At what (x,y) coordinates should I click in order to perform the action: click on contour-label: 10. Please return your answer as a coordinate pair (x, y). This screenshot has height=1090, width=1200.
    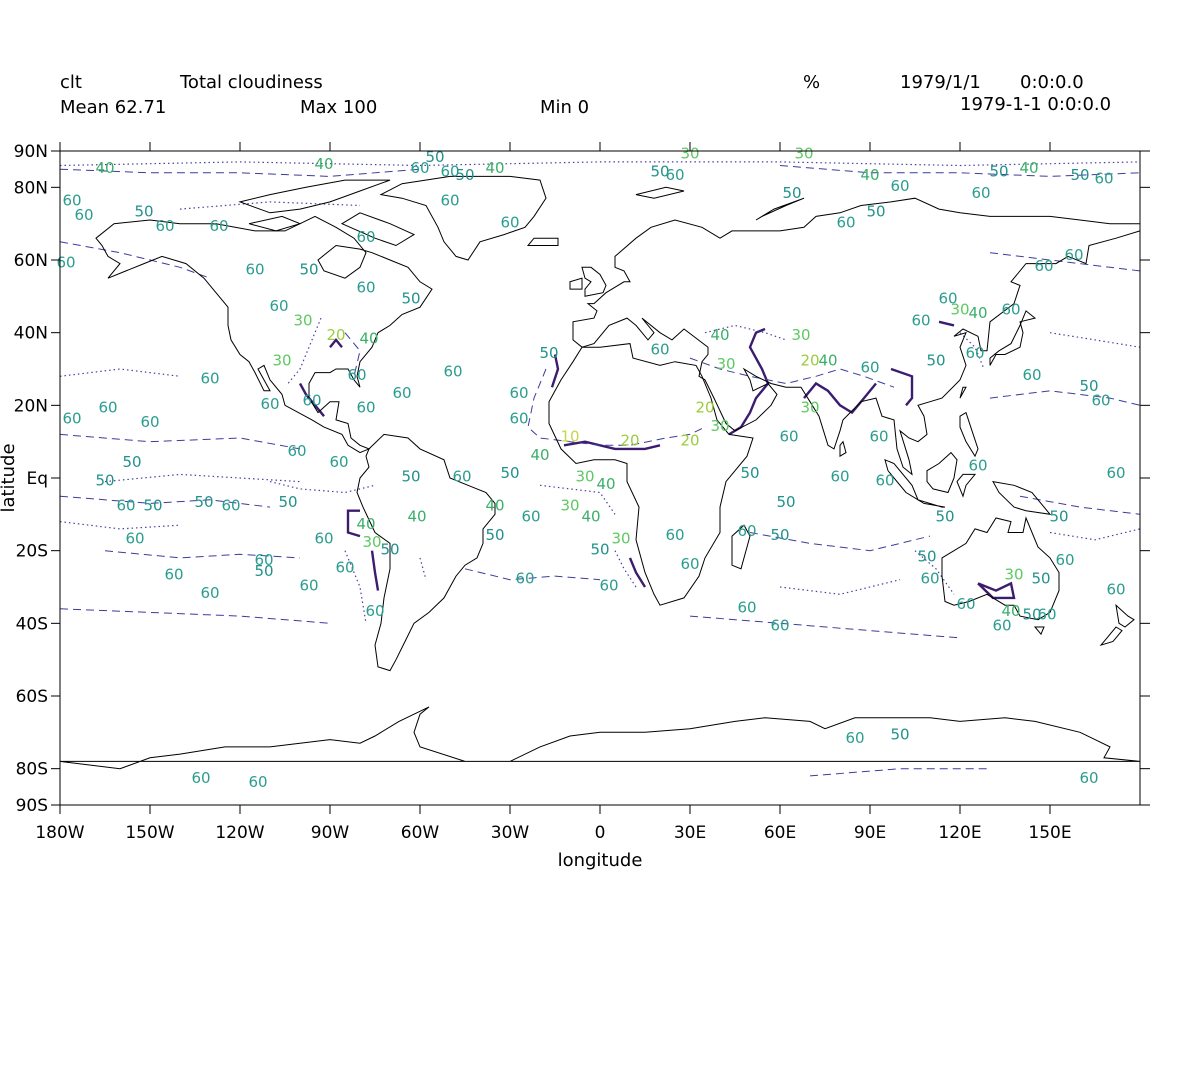
    Looking at the image, I should click on (569, 437).